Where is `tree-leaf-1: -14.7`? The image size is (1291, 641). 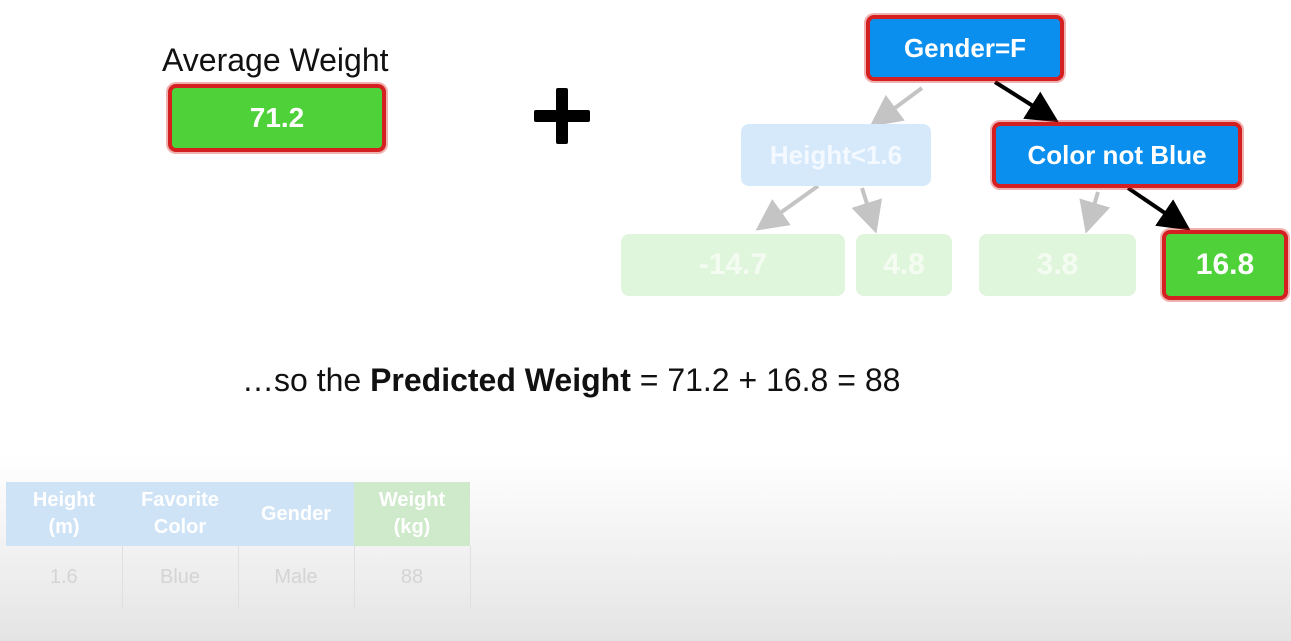 tree-leaf-1: -14.7 is located at coordinates (733, 265).